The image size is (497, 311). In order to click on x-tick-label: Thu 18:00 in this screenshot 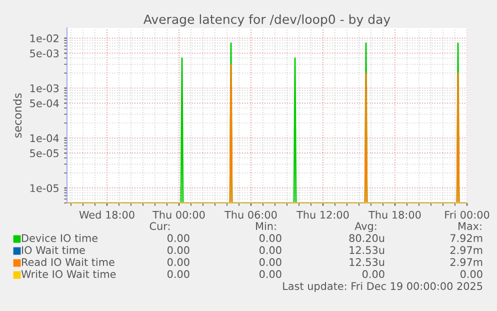, I will do `click(394, 214)`.